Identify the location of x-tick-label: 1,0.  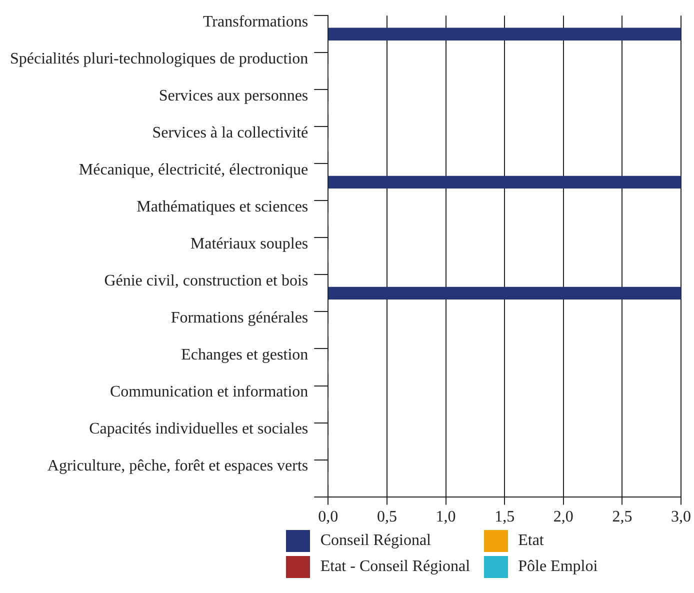
(446, 517).